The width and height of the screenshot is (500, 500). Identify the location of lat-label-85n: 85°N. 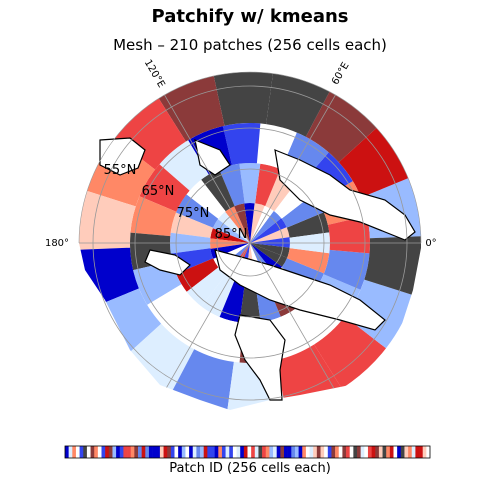
(231, 234).